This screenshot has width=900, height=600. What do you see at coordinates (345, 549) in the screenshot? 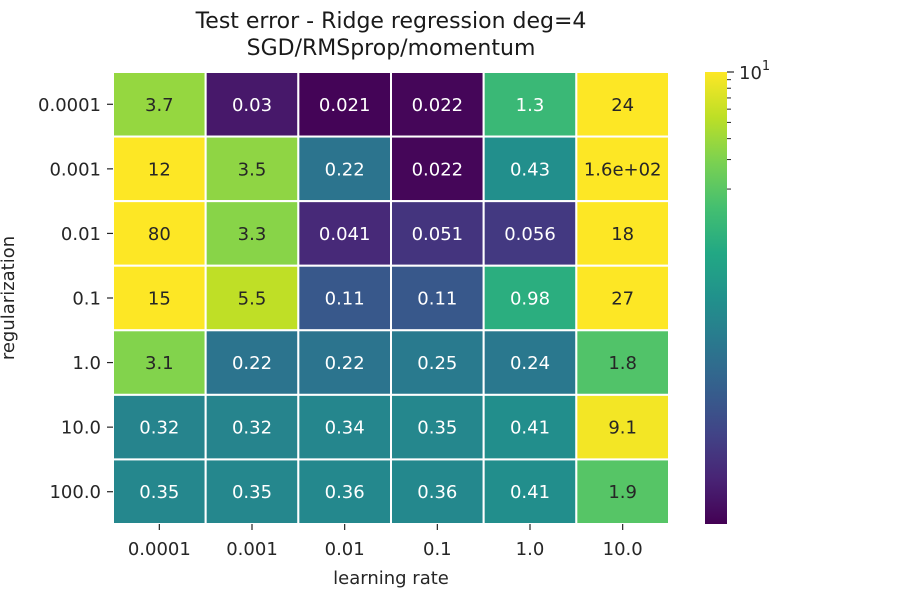
I see `x-tick-label: 0.01` at bounding box center [345, 549].